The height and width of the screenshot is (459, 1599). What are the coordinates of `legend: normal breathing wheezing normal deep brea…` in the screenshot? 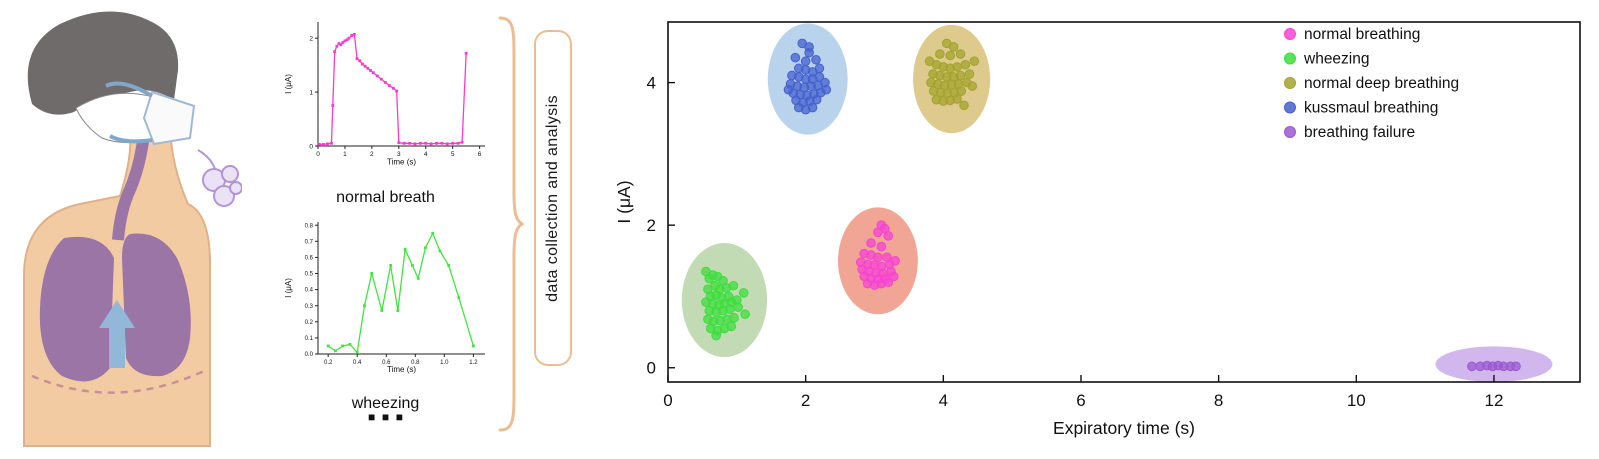 It's located at (1371, 83).